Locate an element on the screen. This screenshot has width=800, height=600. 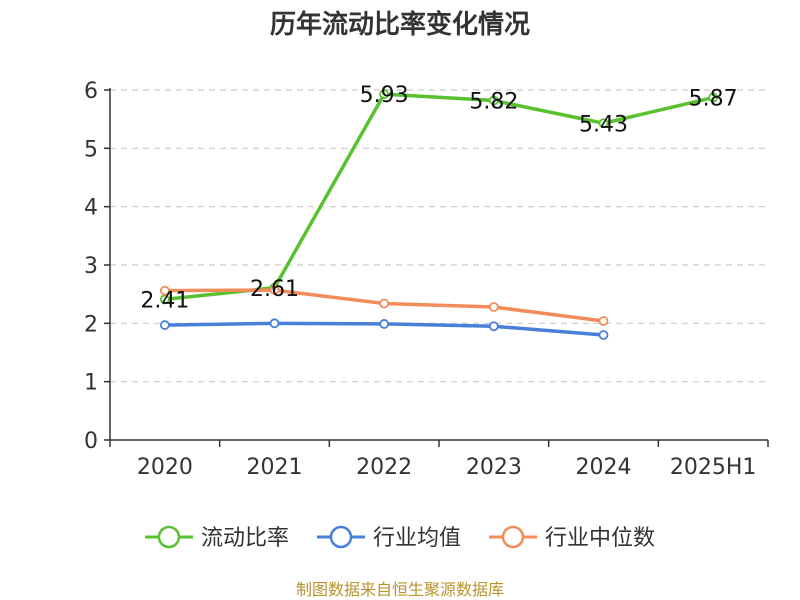
data-label: 5.43 is located at coordinates (603, 124).